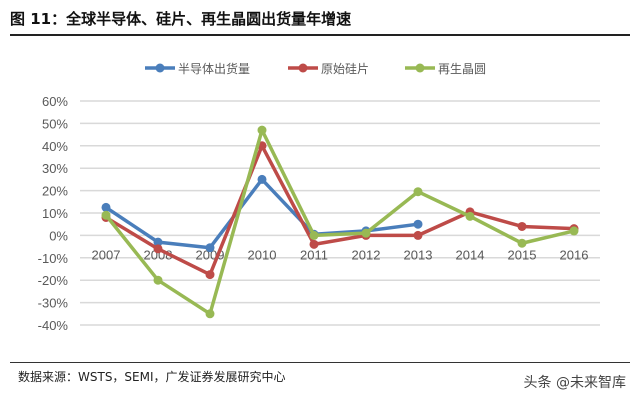  I want to click on footer-divider, so click(320, 362).